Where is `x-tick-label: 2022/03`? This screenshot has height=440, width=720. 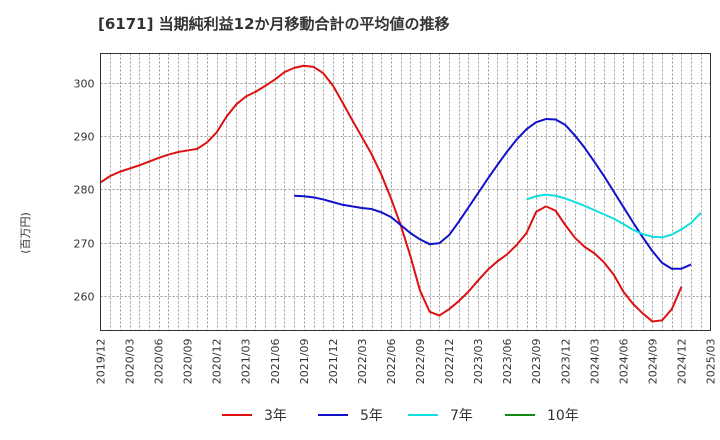 x-tick-label: 2022/03 is located at coordinates (362, 362).